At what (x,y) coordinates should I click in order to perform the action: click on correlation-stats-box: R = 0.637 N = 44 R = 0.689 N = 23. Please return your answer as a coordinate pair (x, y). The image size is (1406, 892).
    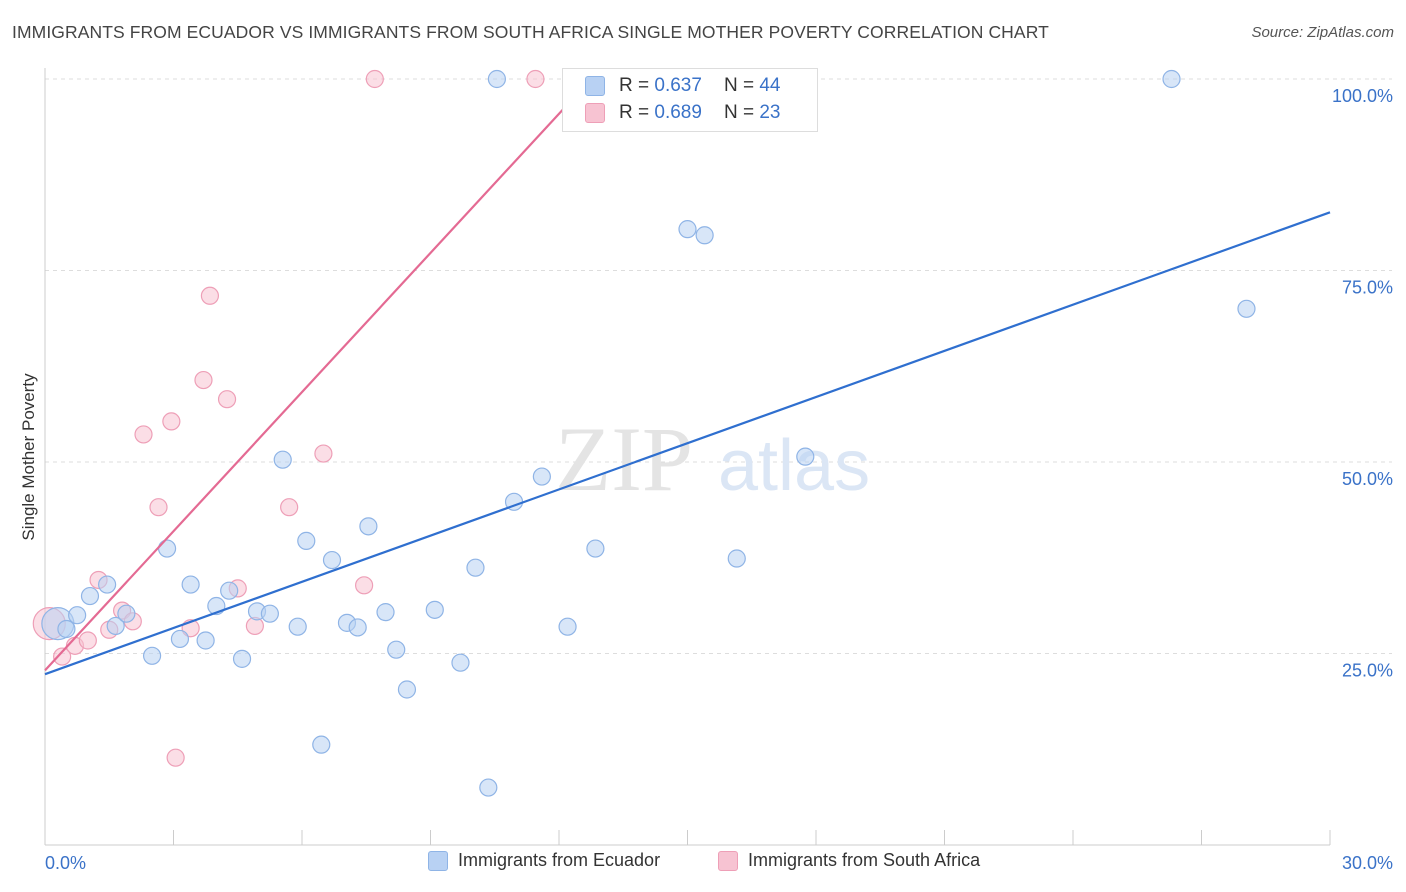
    Looking at the image, I should click on (690, 100).